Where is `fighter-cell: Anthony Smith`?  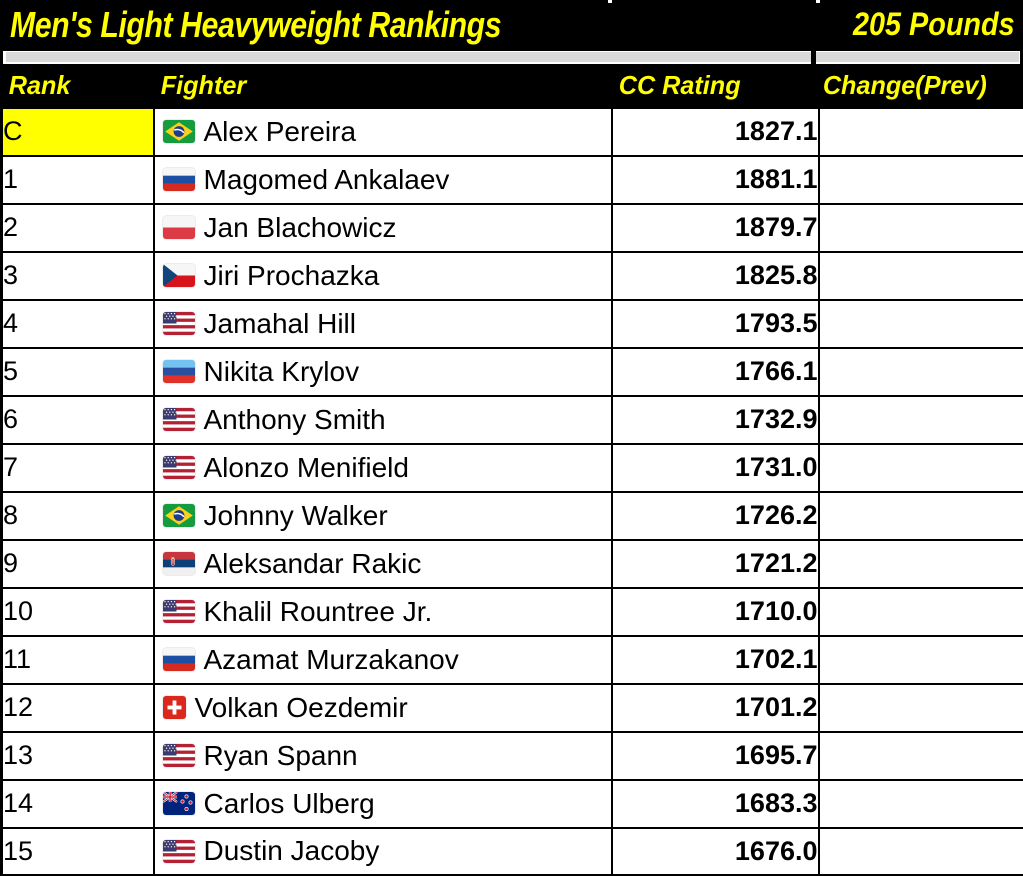 fighter-cell: Anthony Smith is located at coordinates (382, 419).